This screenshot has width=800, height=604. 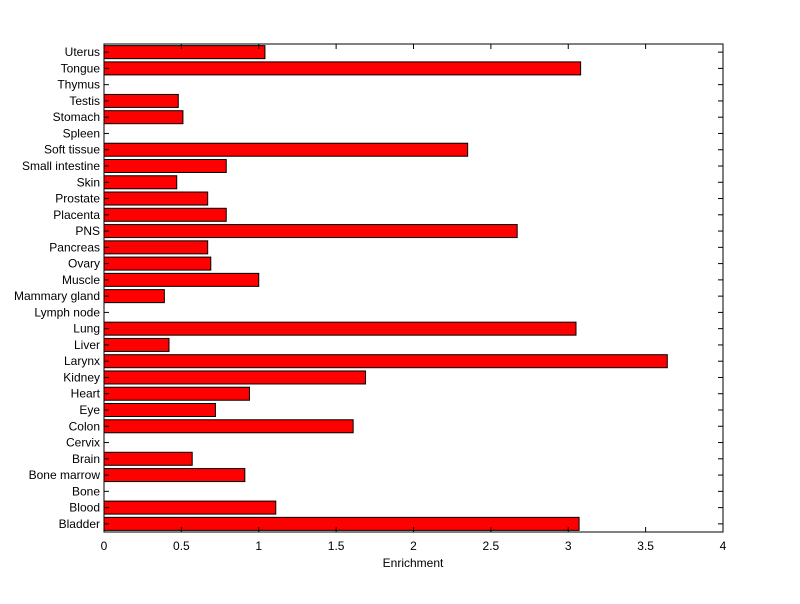 I want to click on y-tick-label: Small intestine, so click(x=61, y=166).